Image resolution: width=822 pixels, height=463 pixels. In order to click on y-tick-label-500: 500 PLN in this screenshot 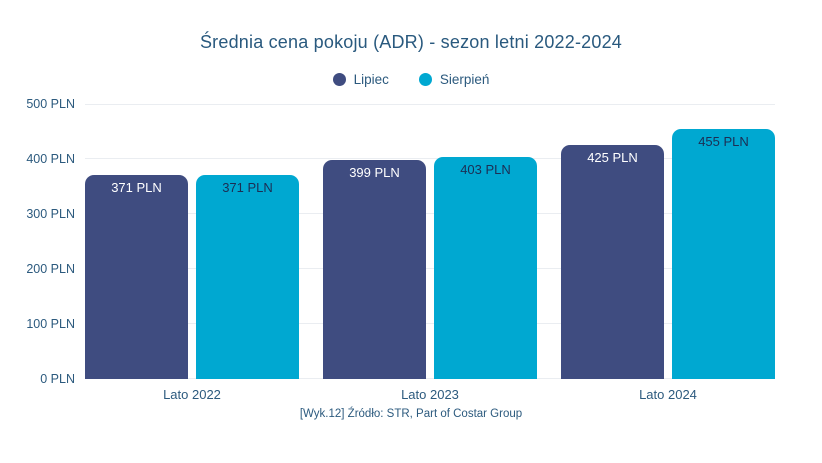, I will do `click(50, 104)`.